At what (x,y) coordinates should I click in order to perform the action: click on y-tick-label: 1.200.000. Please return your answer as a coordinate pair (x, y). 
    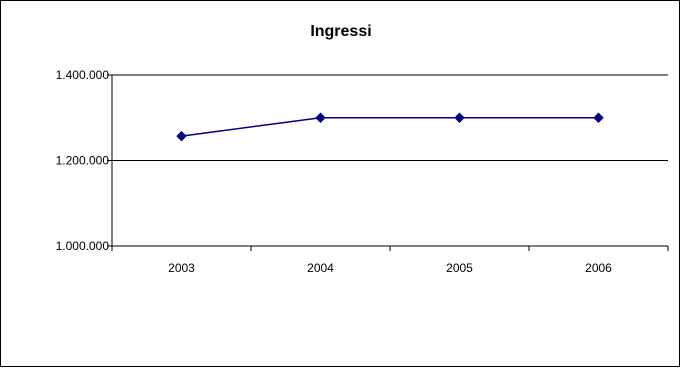
    Looking at the image, I should click on (83, 161).